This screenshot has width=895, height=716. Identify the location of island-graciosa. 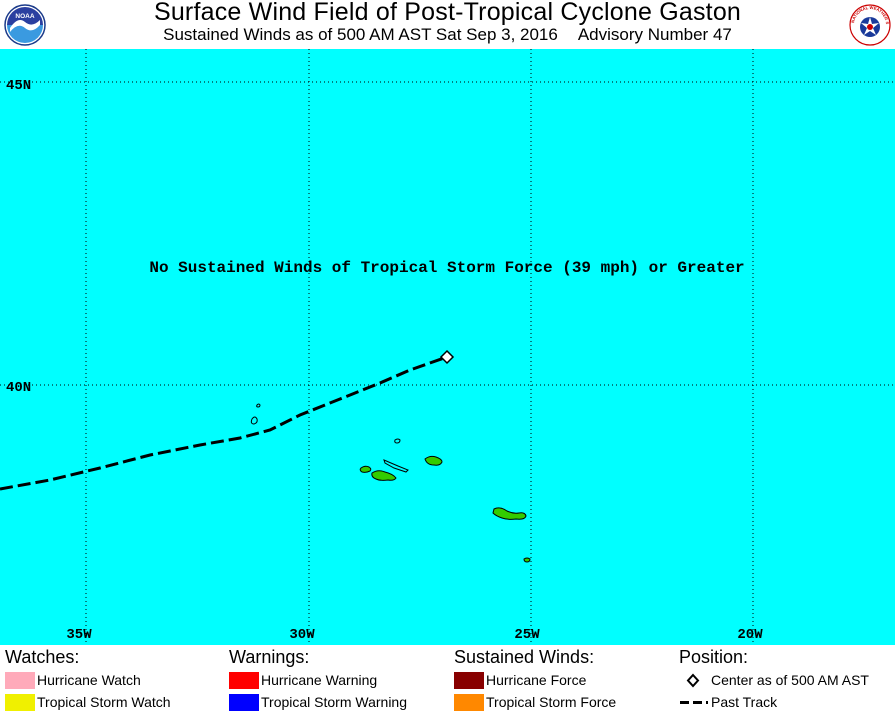
(397, 441).